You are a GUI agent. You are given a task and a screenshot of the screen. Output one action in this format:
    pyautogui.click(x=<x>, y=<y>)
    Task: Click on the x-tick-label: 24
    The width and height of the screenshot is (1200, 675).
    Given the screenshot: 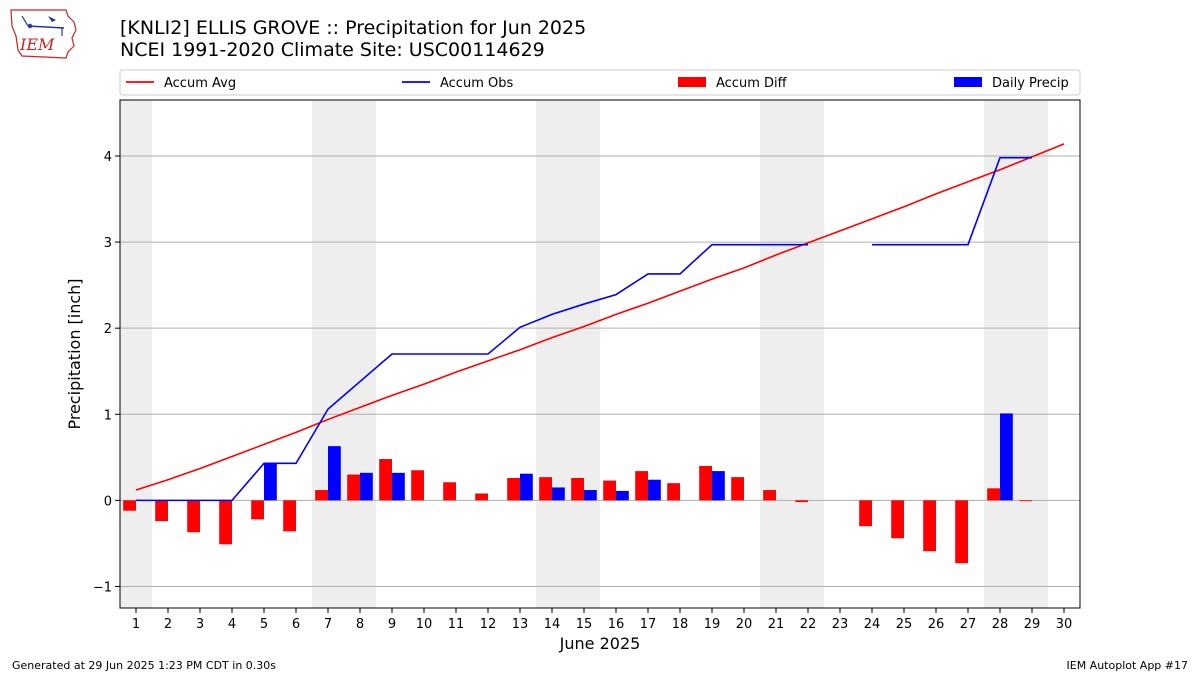 What is the action you would take?
    pyautogui.click(x=872, y=624)
    